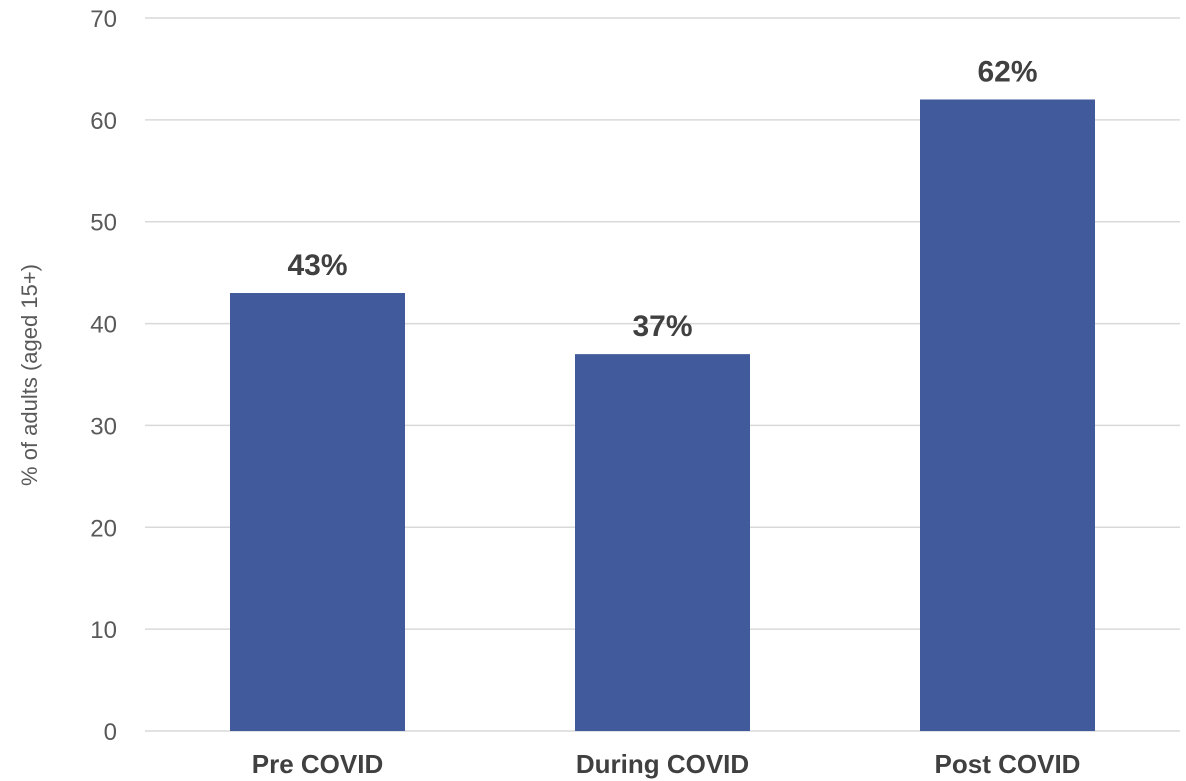  Describe the element at coordinates (103, 325) in the screenshot. I see `y-tick-label: 40` at that location.